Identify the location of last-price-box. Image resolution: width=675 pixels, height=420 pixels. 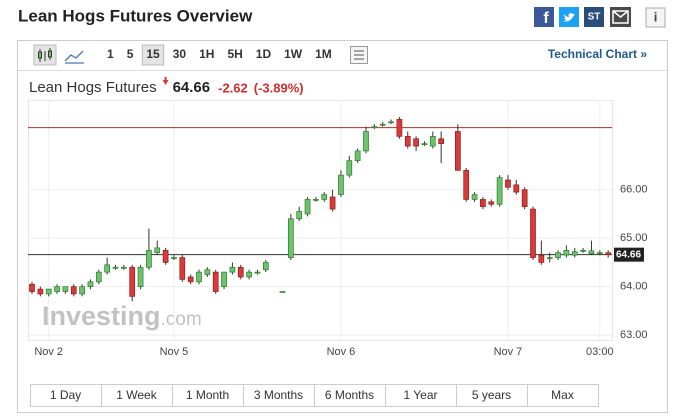
(629, 254).